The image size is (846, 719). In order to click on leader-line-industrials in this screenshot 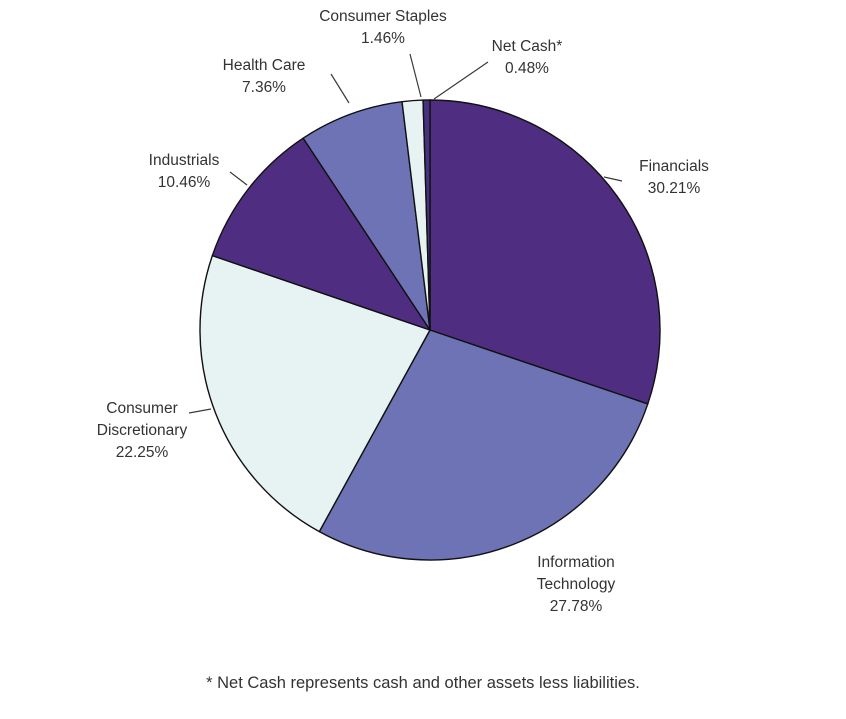, I will do `click(238, 178)`.